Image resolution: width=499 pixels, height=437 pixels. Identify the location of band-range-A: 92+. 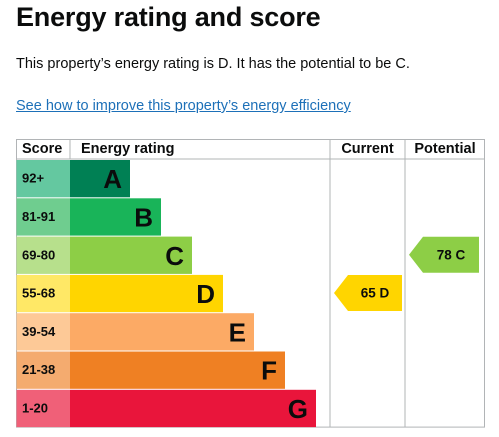
(33, 178).